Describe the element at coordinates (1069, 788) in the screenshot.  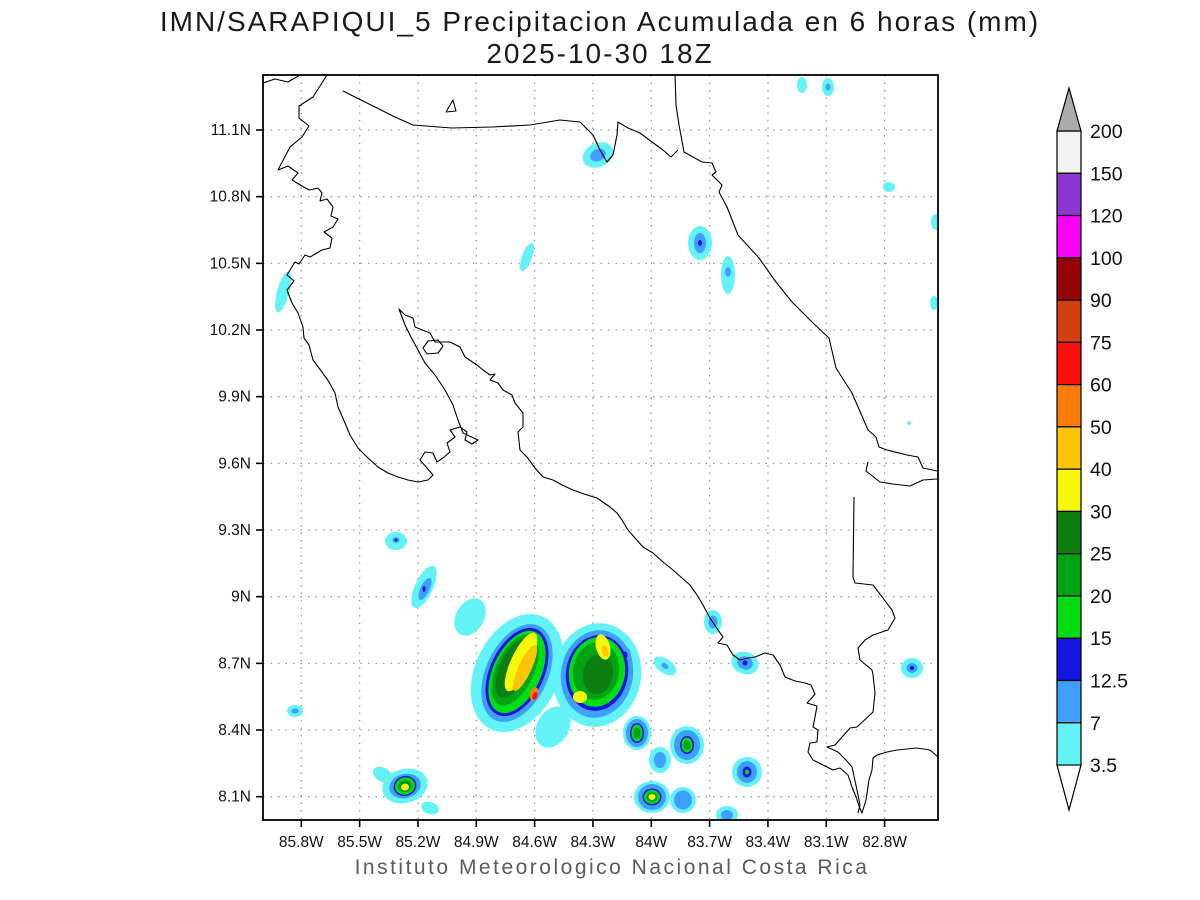
I see `colorbar-below-min-arrow` at that location.